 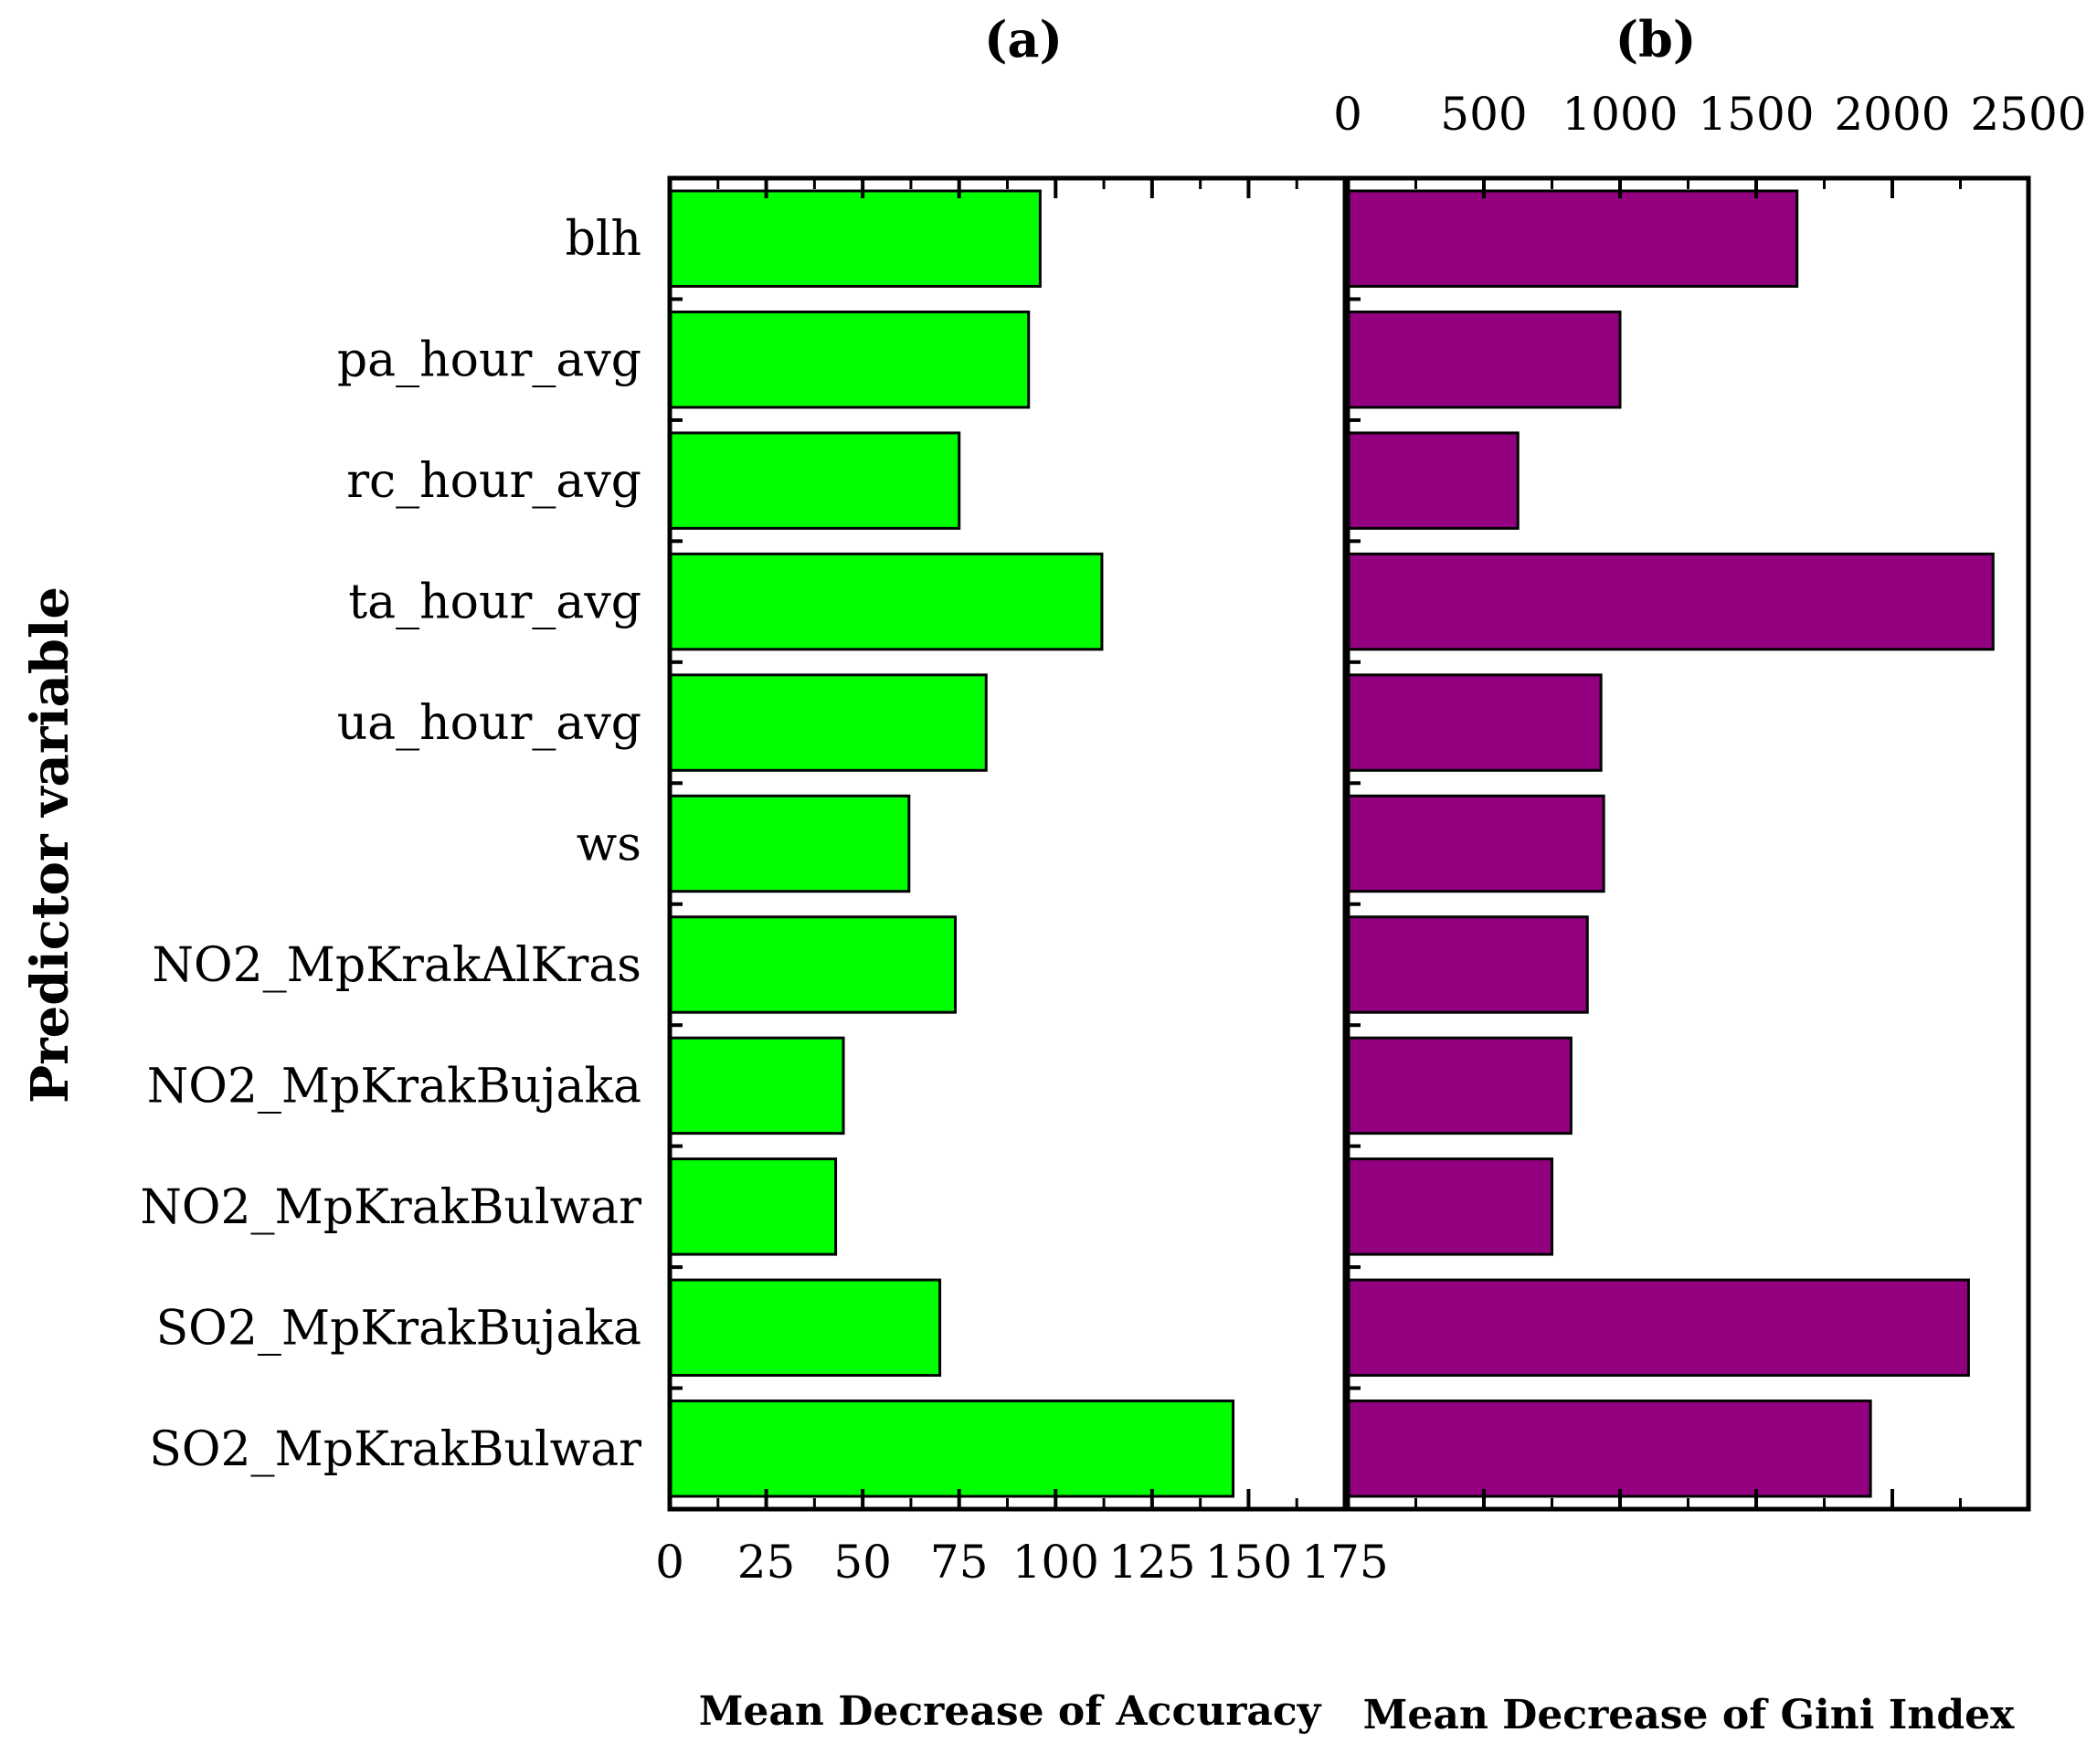 I want to click on x-tick-label-b: 1500, so click(x=1756, y=115).